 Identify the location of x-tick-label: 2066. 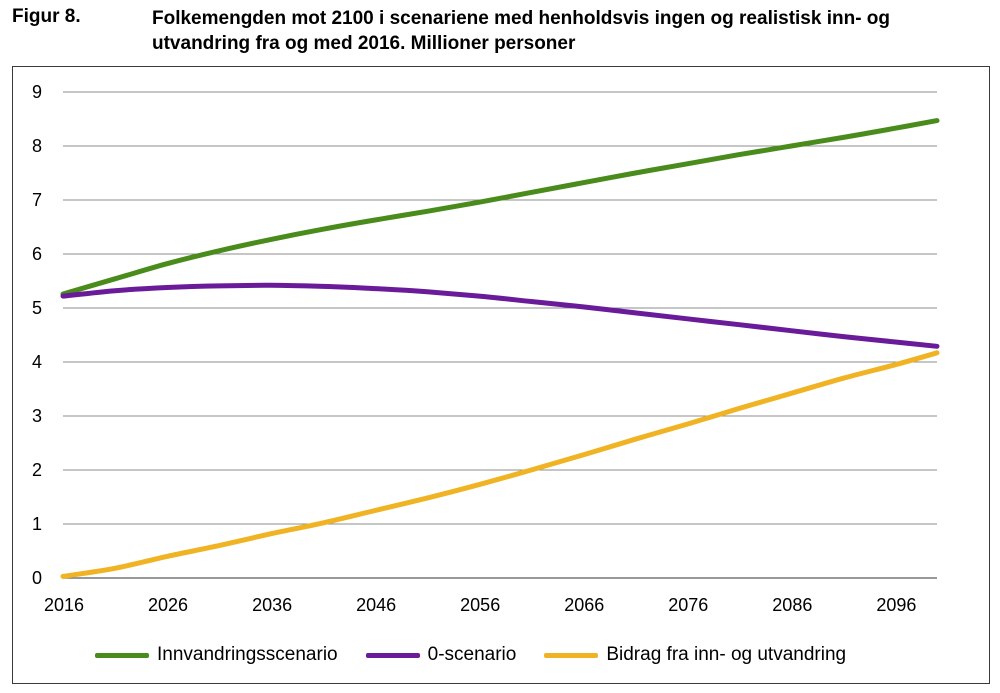
(584, 605).